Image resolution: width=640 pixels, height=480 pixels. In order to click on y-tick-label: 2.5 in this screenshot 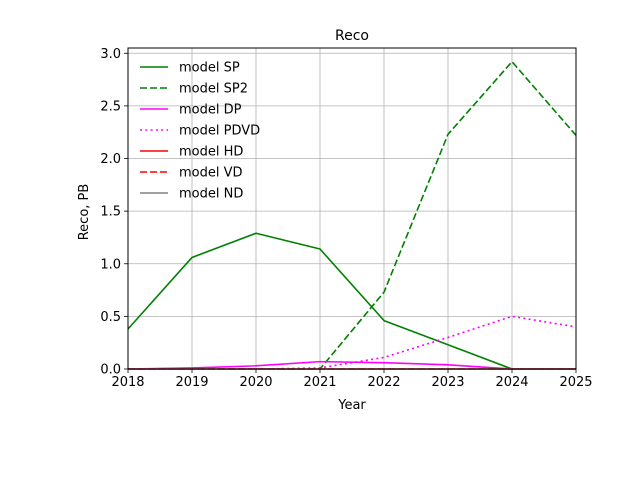, I will do `click(110, 106)`.